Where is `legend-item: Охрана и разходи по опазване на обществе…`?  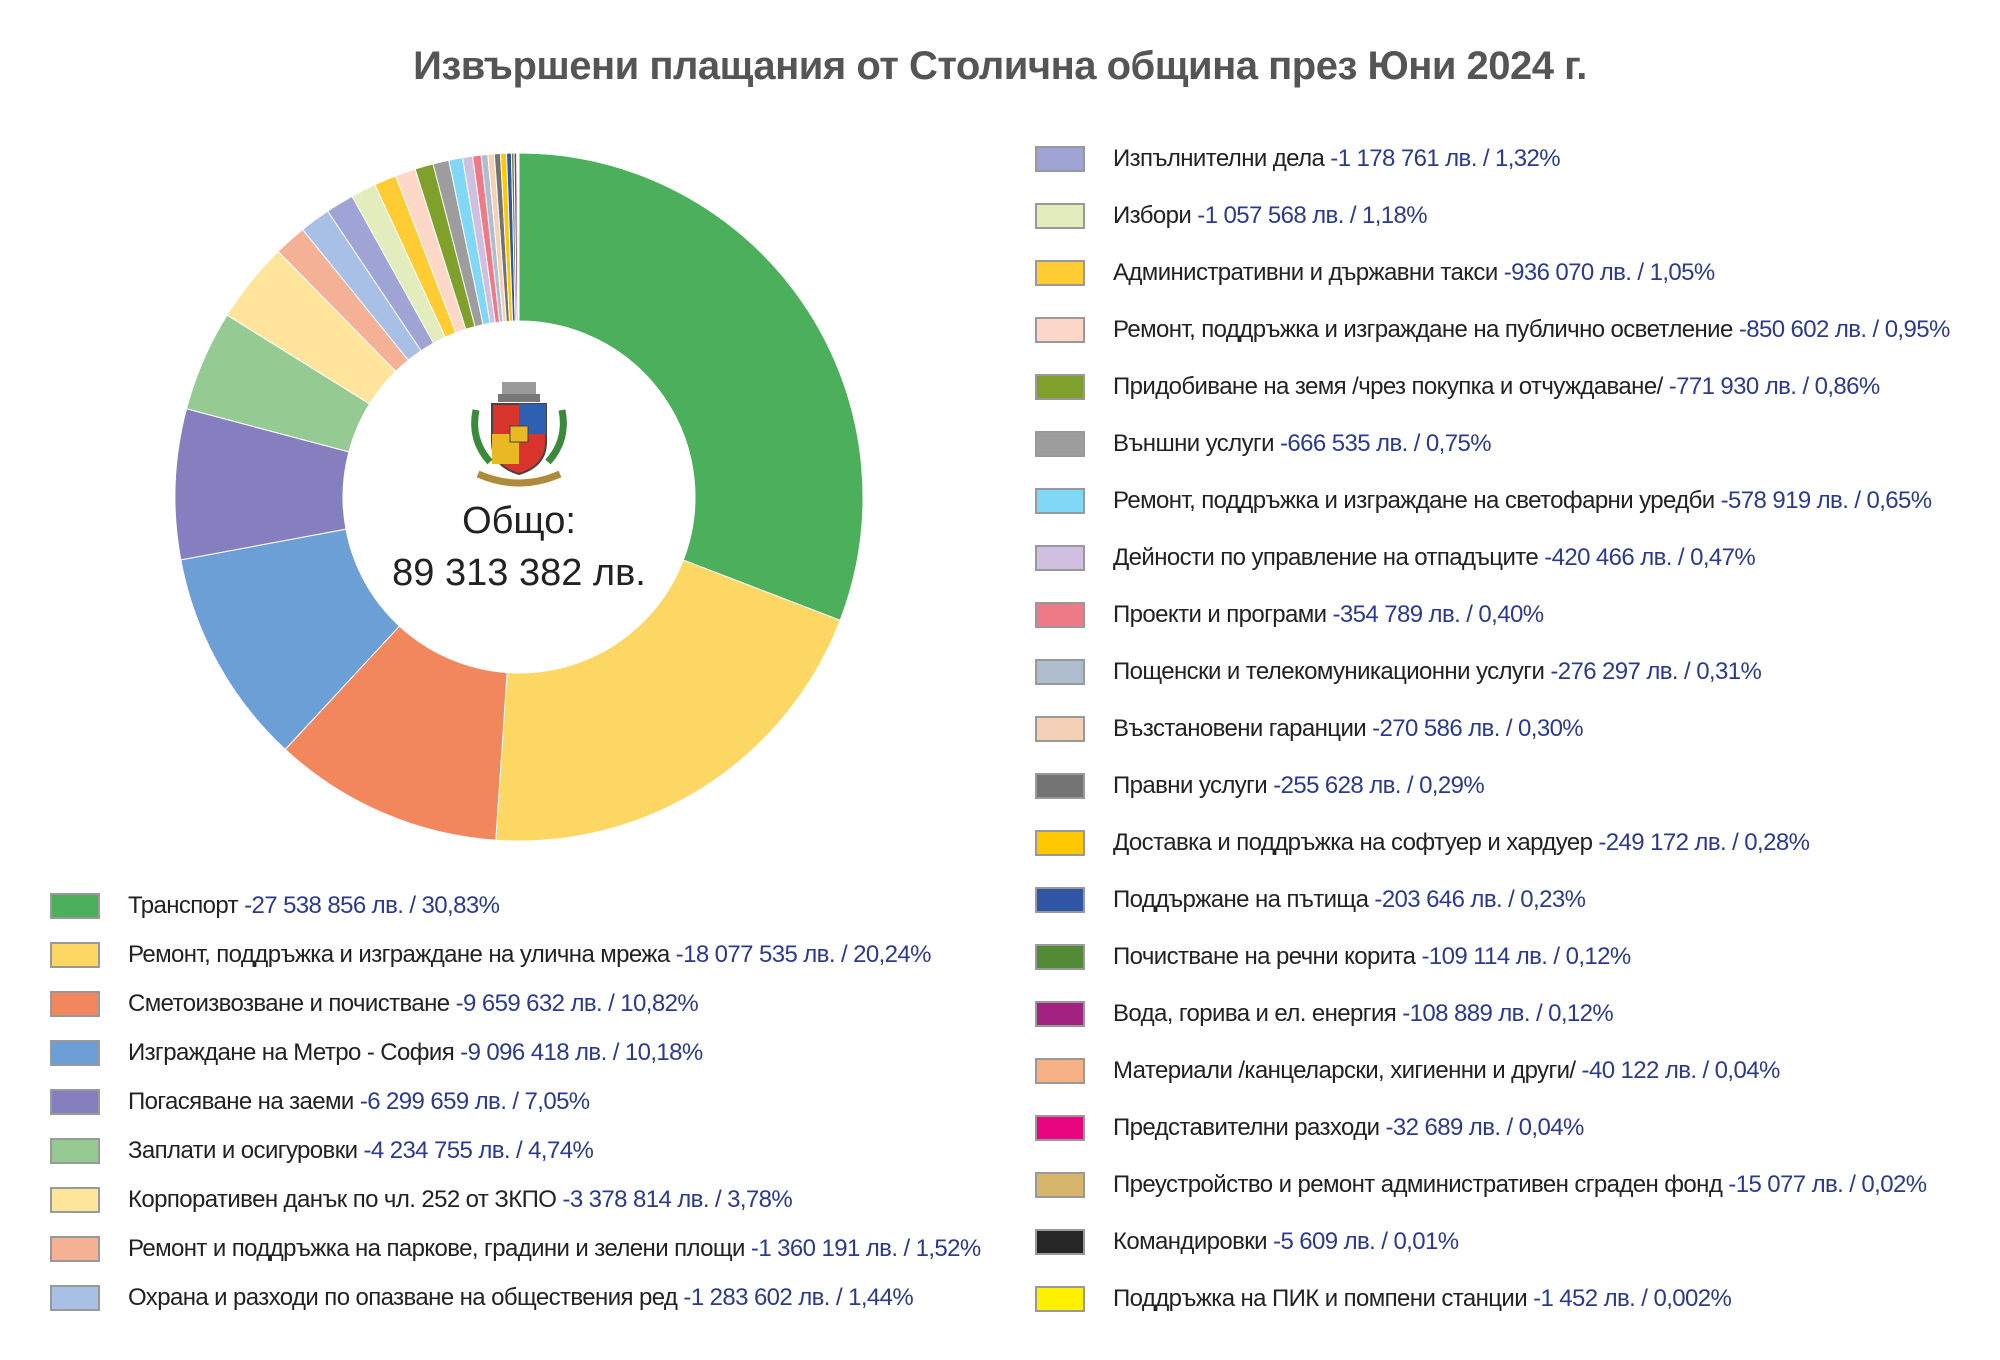
legend-item: Охрана и разходи по опазване на обществе… is located at coordinates (482, 1298).